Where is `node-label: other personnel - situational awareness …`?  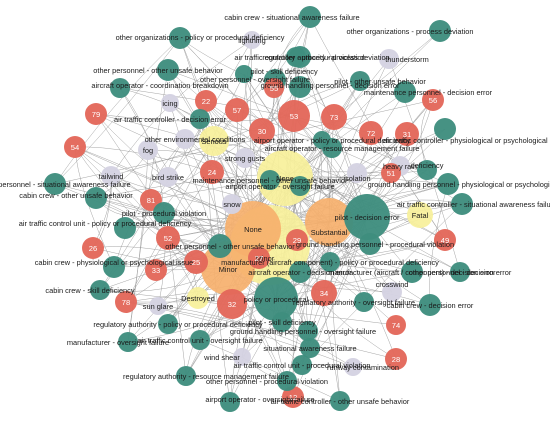 node-label: other personnel - situational awareness … is located at coordinates (65, 184).